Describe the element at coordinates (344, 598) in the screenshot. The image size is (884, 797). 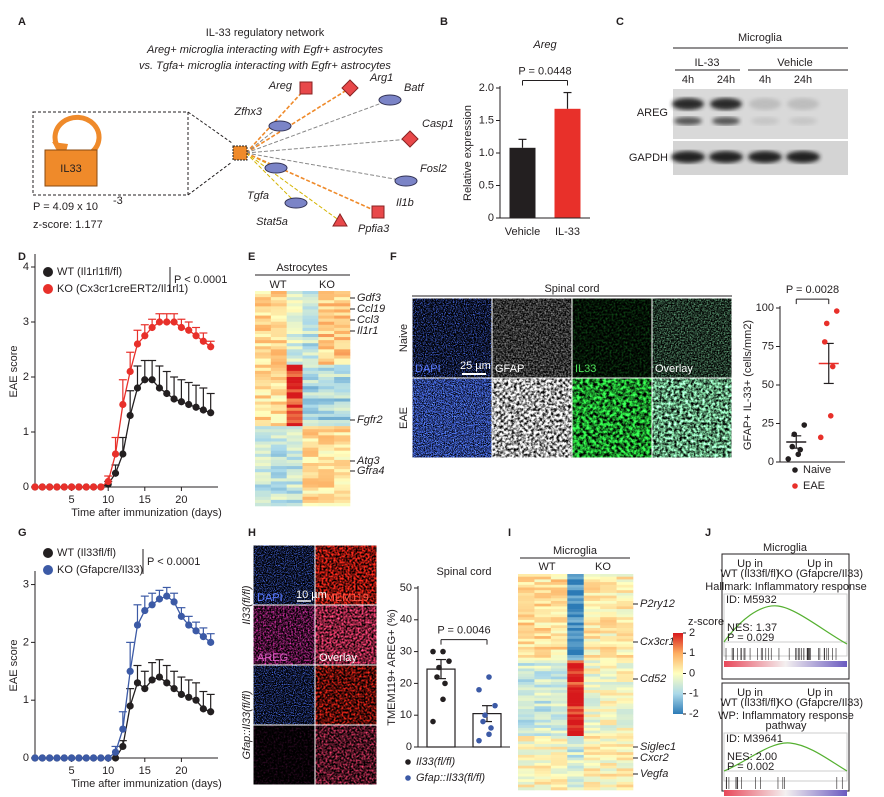
I see `channel-label: TMEM119` at that location.